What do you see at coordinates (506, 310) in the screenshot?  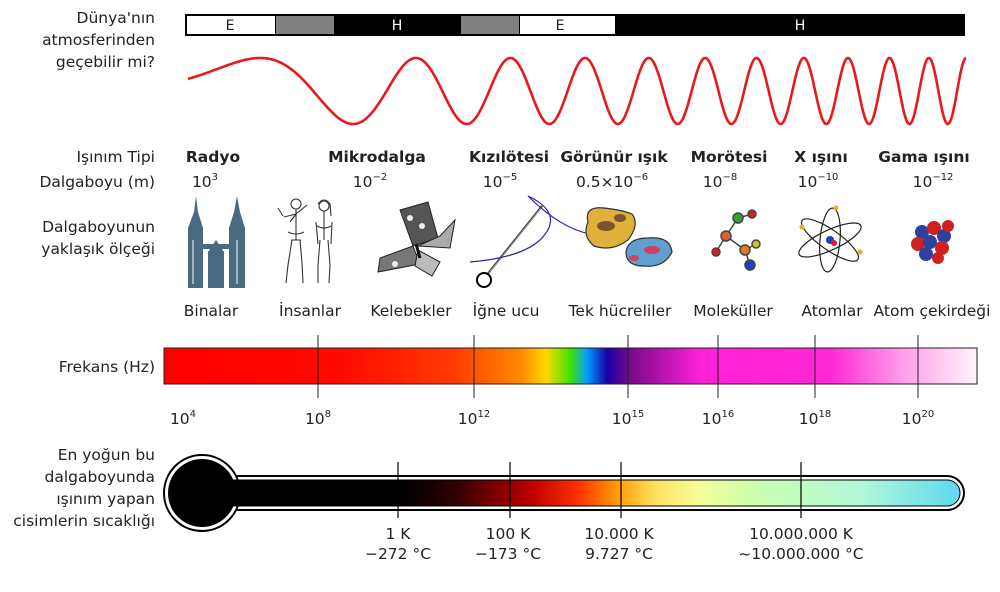 I see `object-label-needle: İğne ucu` at bounding box center [506, 310].